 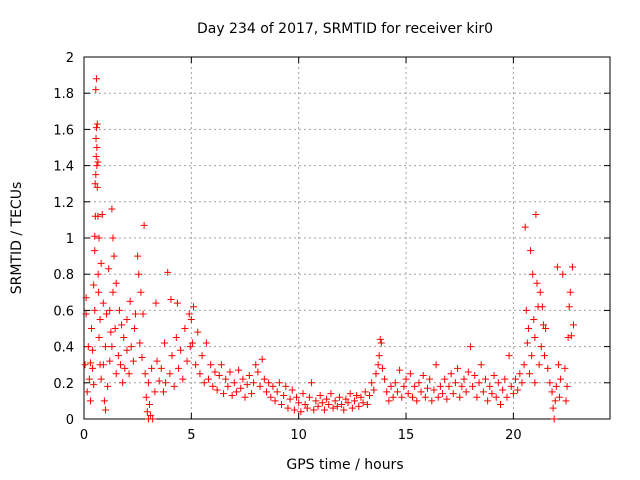 I want to click on y-tick-label: 0.4, so click(x=63, y=348).